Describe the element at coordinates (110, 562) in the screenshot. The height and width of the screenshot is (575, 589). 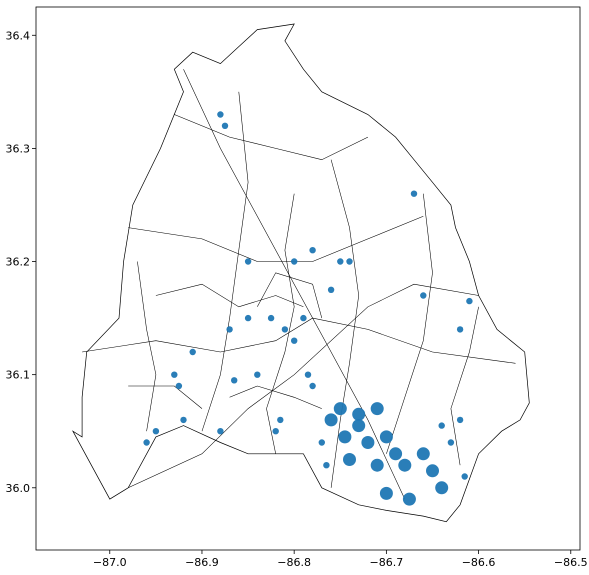
I see `x-tick-label-1: −87.0` at that location.